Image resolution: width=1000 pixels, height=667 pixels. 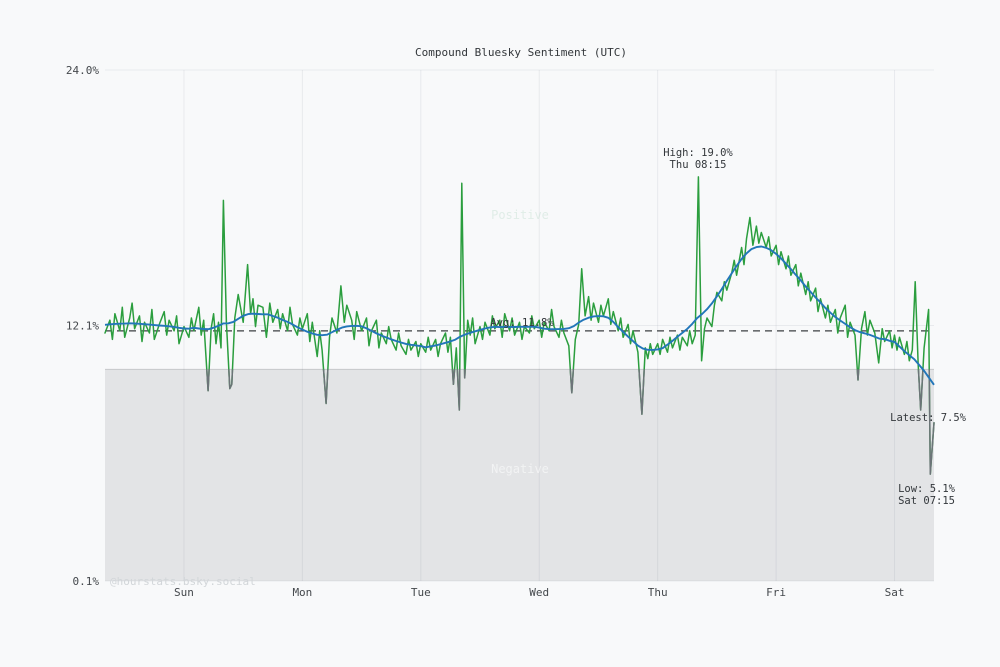 I want to click on watermark: @hourstats.bsky.social, so click(x=183, y=581).